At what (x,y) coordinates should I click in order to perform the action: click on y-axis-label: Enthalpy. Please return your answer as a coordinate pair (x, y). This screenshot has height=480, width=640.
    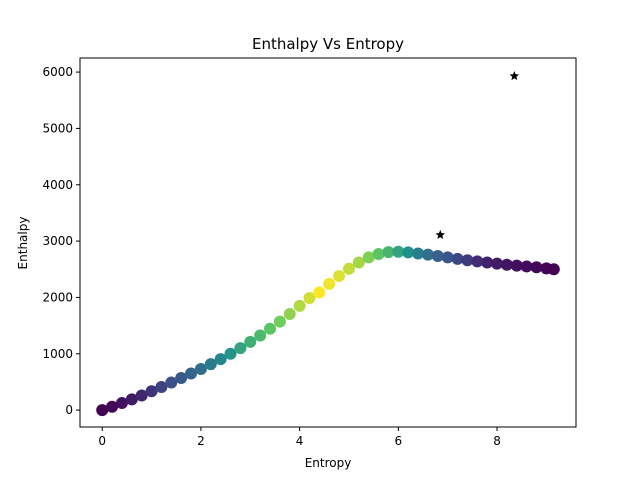
    Looking at the image, I should click on (23, 243).